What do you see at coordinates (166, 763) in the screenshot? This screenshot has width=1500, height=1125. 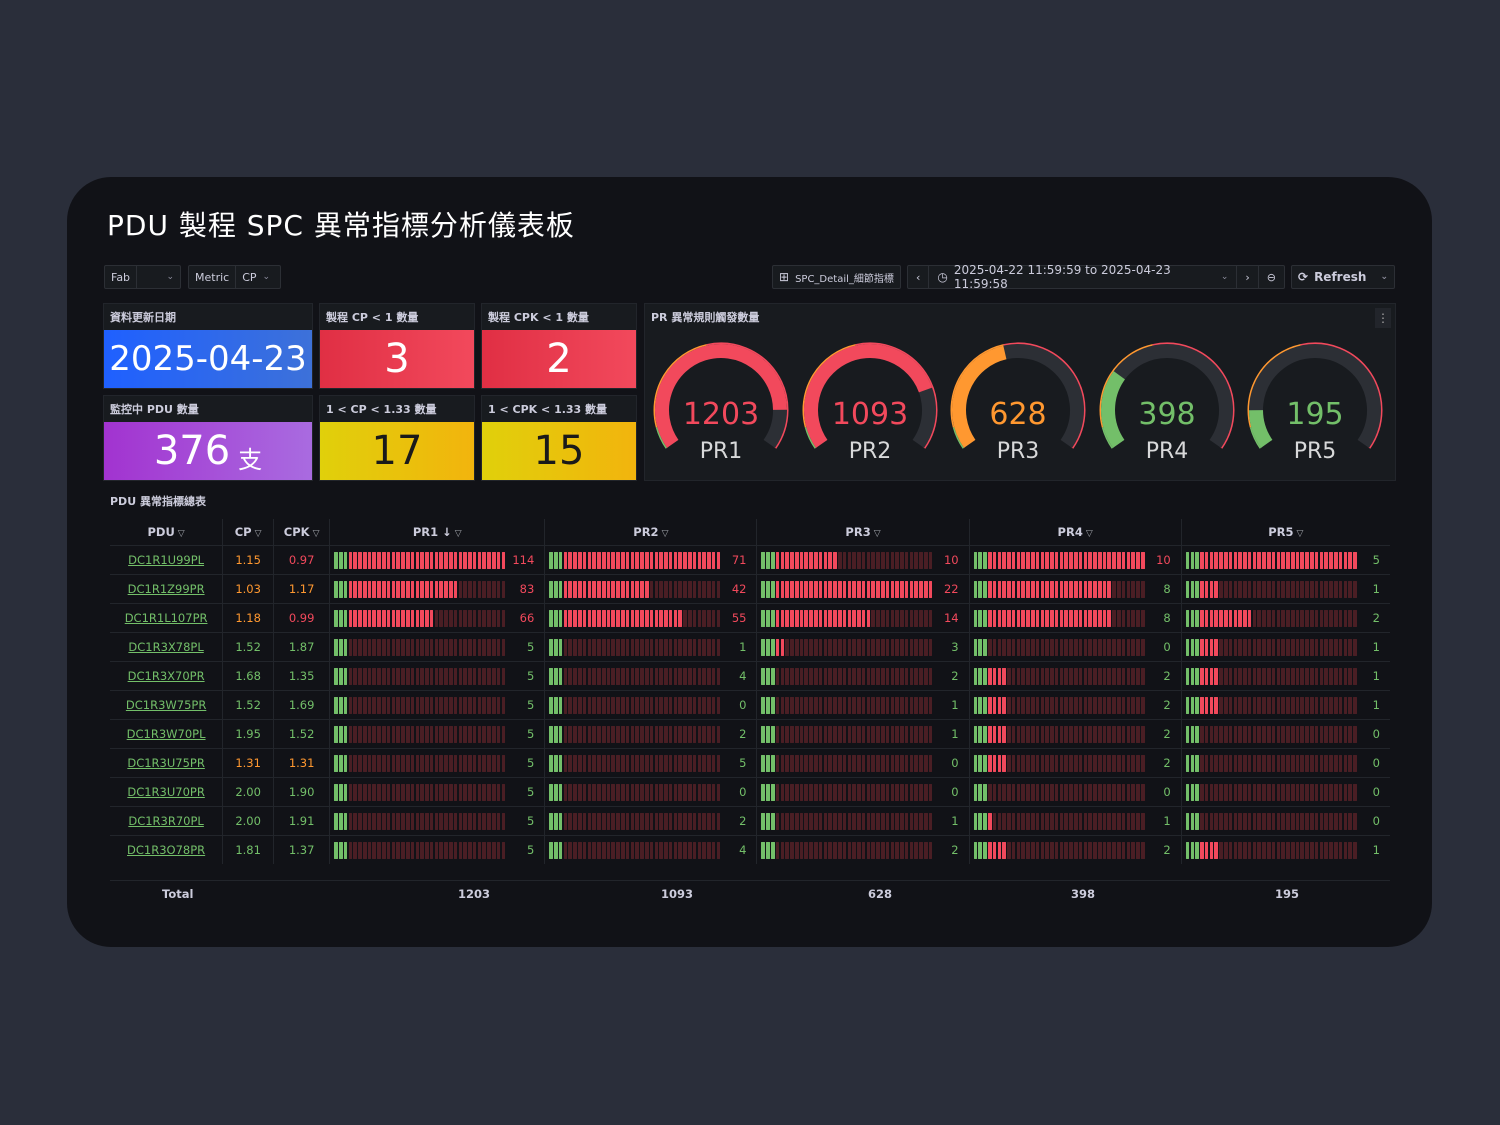 I see `pdu-link: DC1R3U75PR` at bounding box center [166, 763].